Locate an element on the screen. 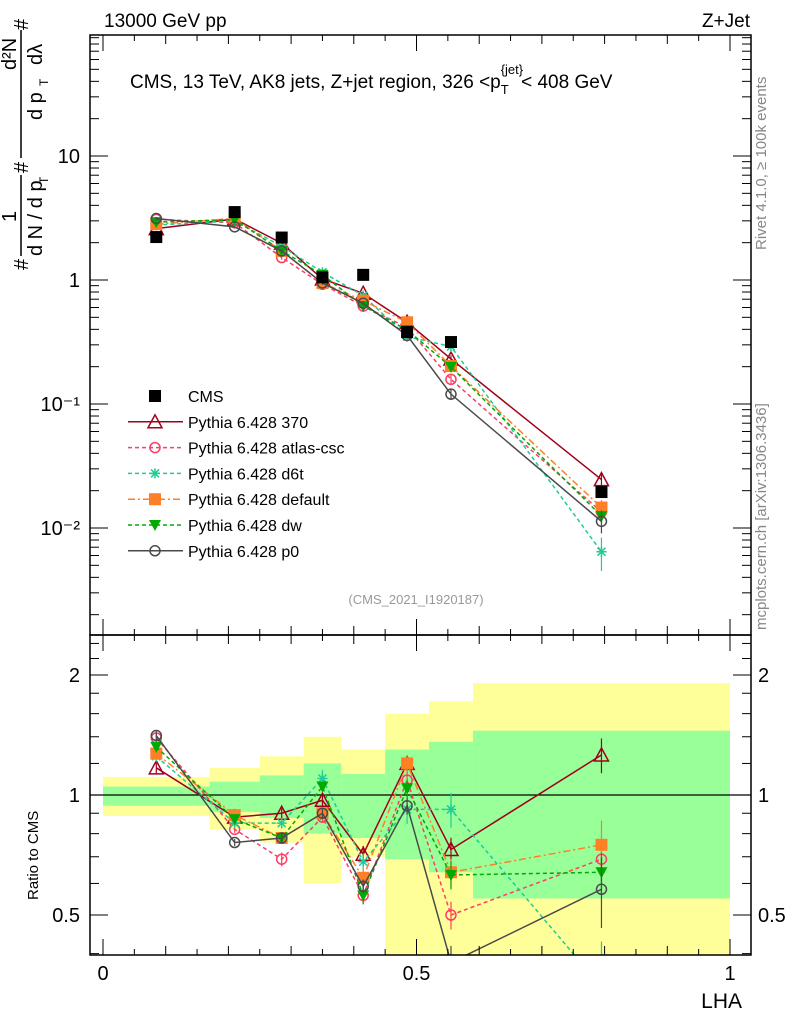 The width and height of the screenshot is (786, 1024). ratio-y-tick-label: 1 is located at coordinates (74, 796).